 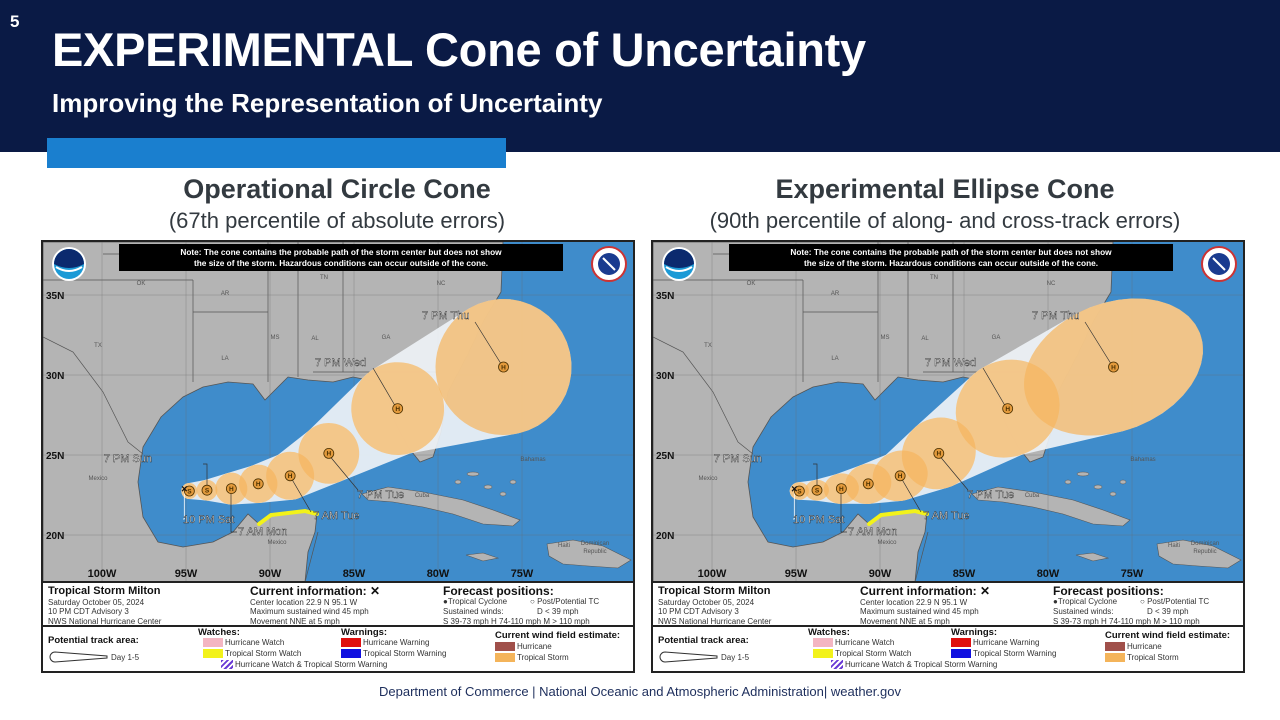 What do you see at coordinates (1153, 657) in the screenshot?
I see `legend-text: Tropical Storm` at bounding box center [1153, 657].